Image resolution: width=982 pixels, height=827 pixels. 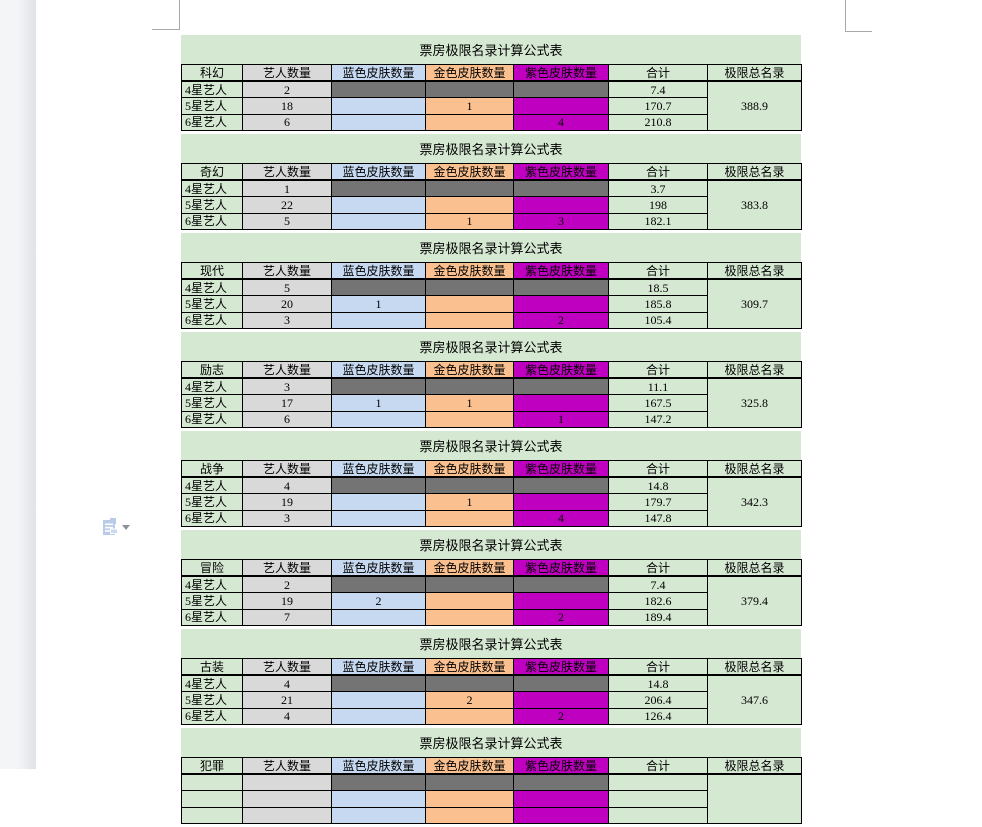 What do you see at coordinates (212, 271) in the screenshot?
I see `category-header-cell: 现代` at bounding box center [212, 271].